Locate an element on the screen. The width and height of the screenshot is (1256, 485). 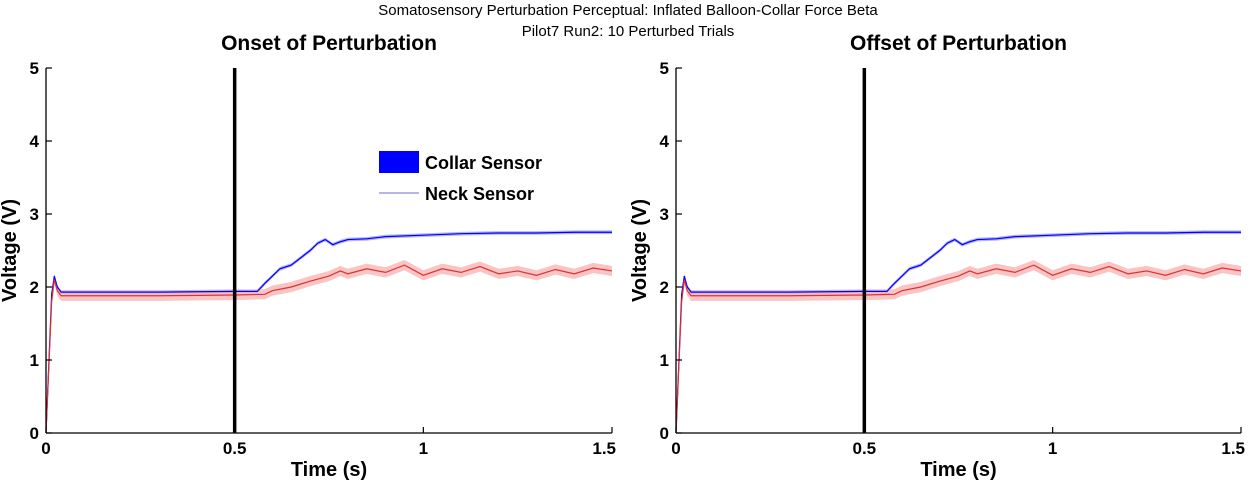
legend: Collar Sensor Neck Sensor is located at coordinates (460, 177).